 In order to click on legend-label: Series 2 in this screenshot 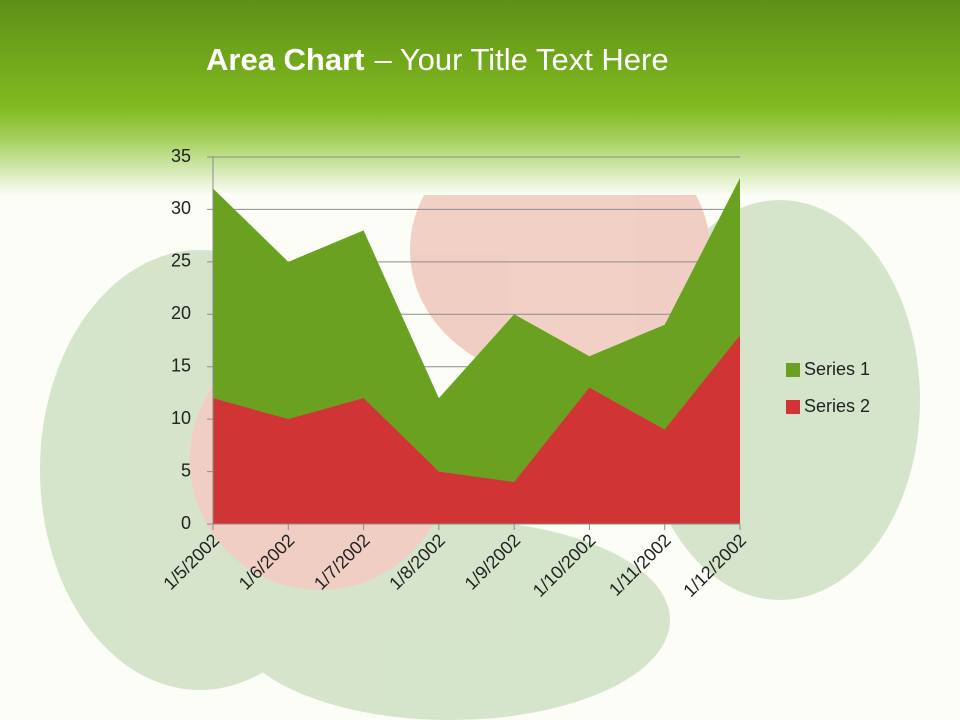, I will do `click(837, 406)`.